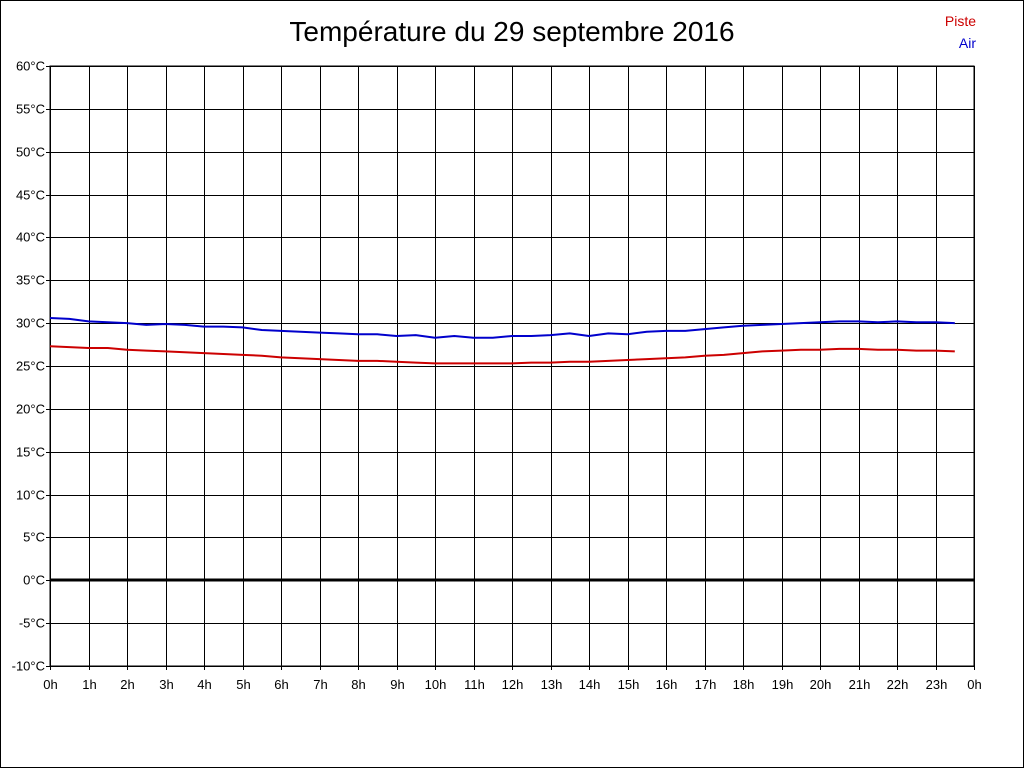 This screenshot has height=768, width=1024. I want to click on x-tick-label: 7h, so click(320, 684).